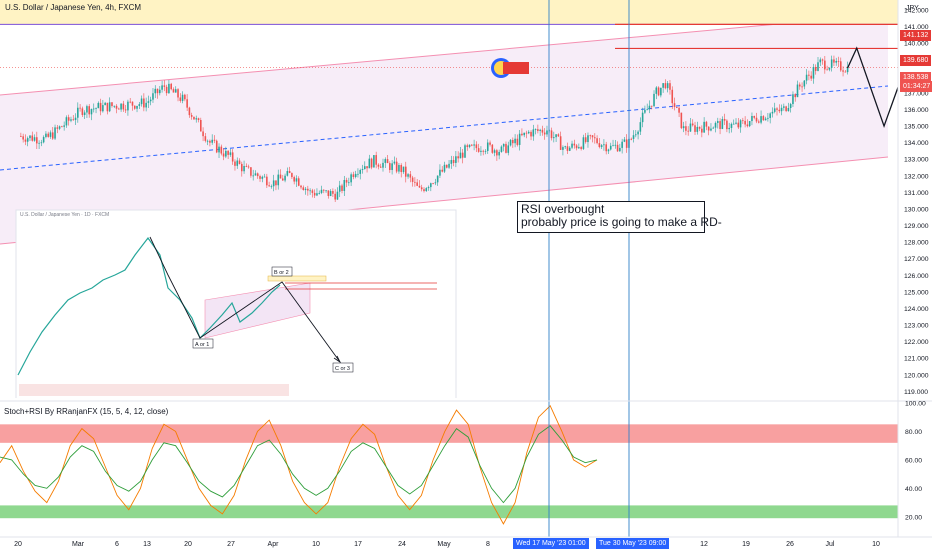 Image resolution: width=932 pixels, height=555 pixels. I want to click on inset-wave-label-2: C or 3, so click(342, 369).